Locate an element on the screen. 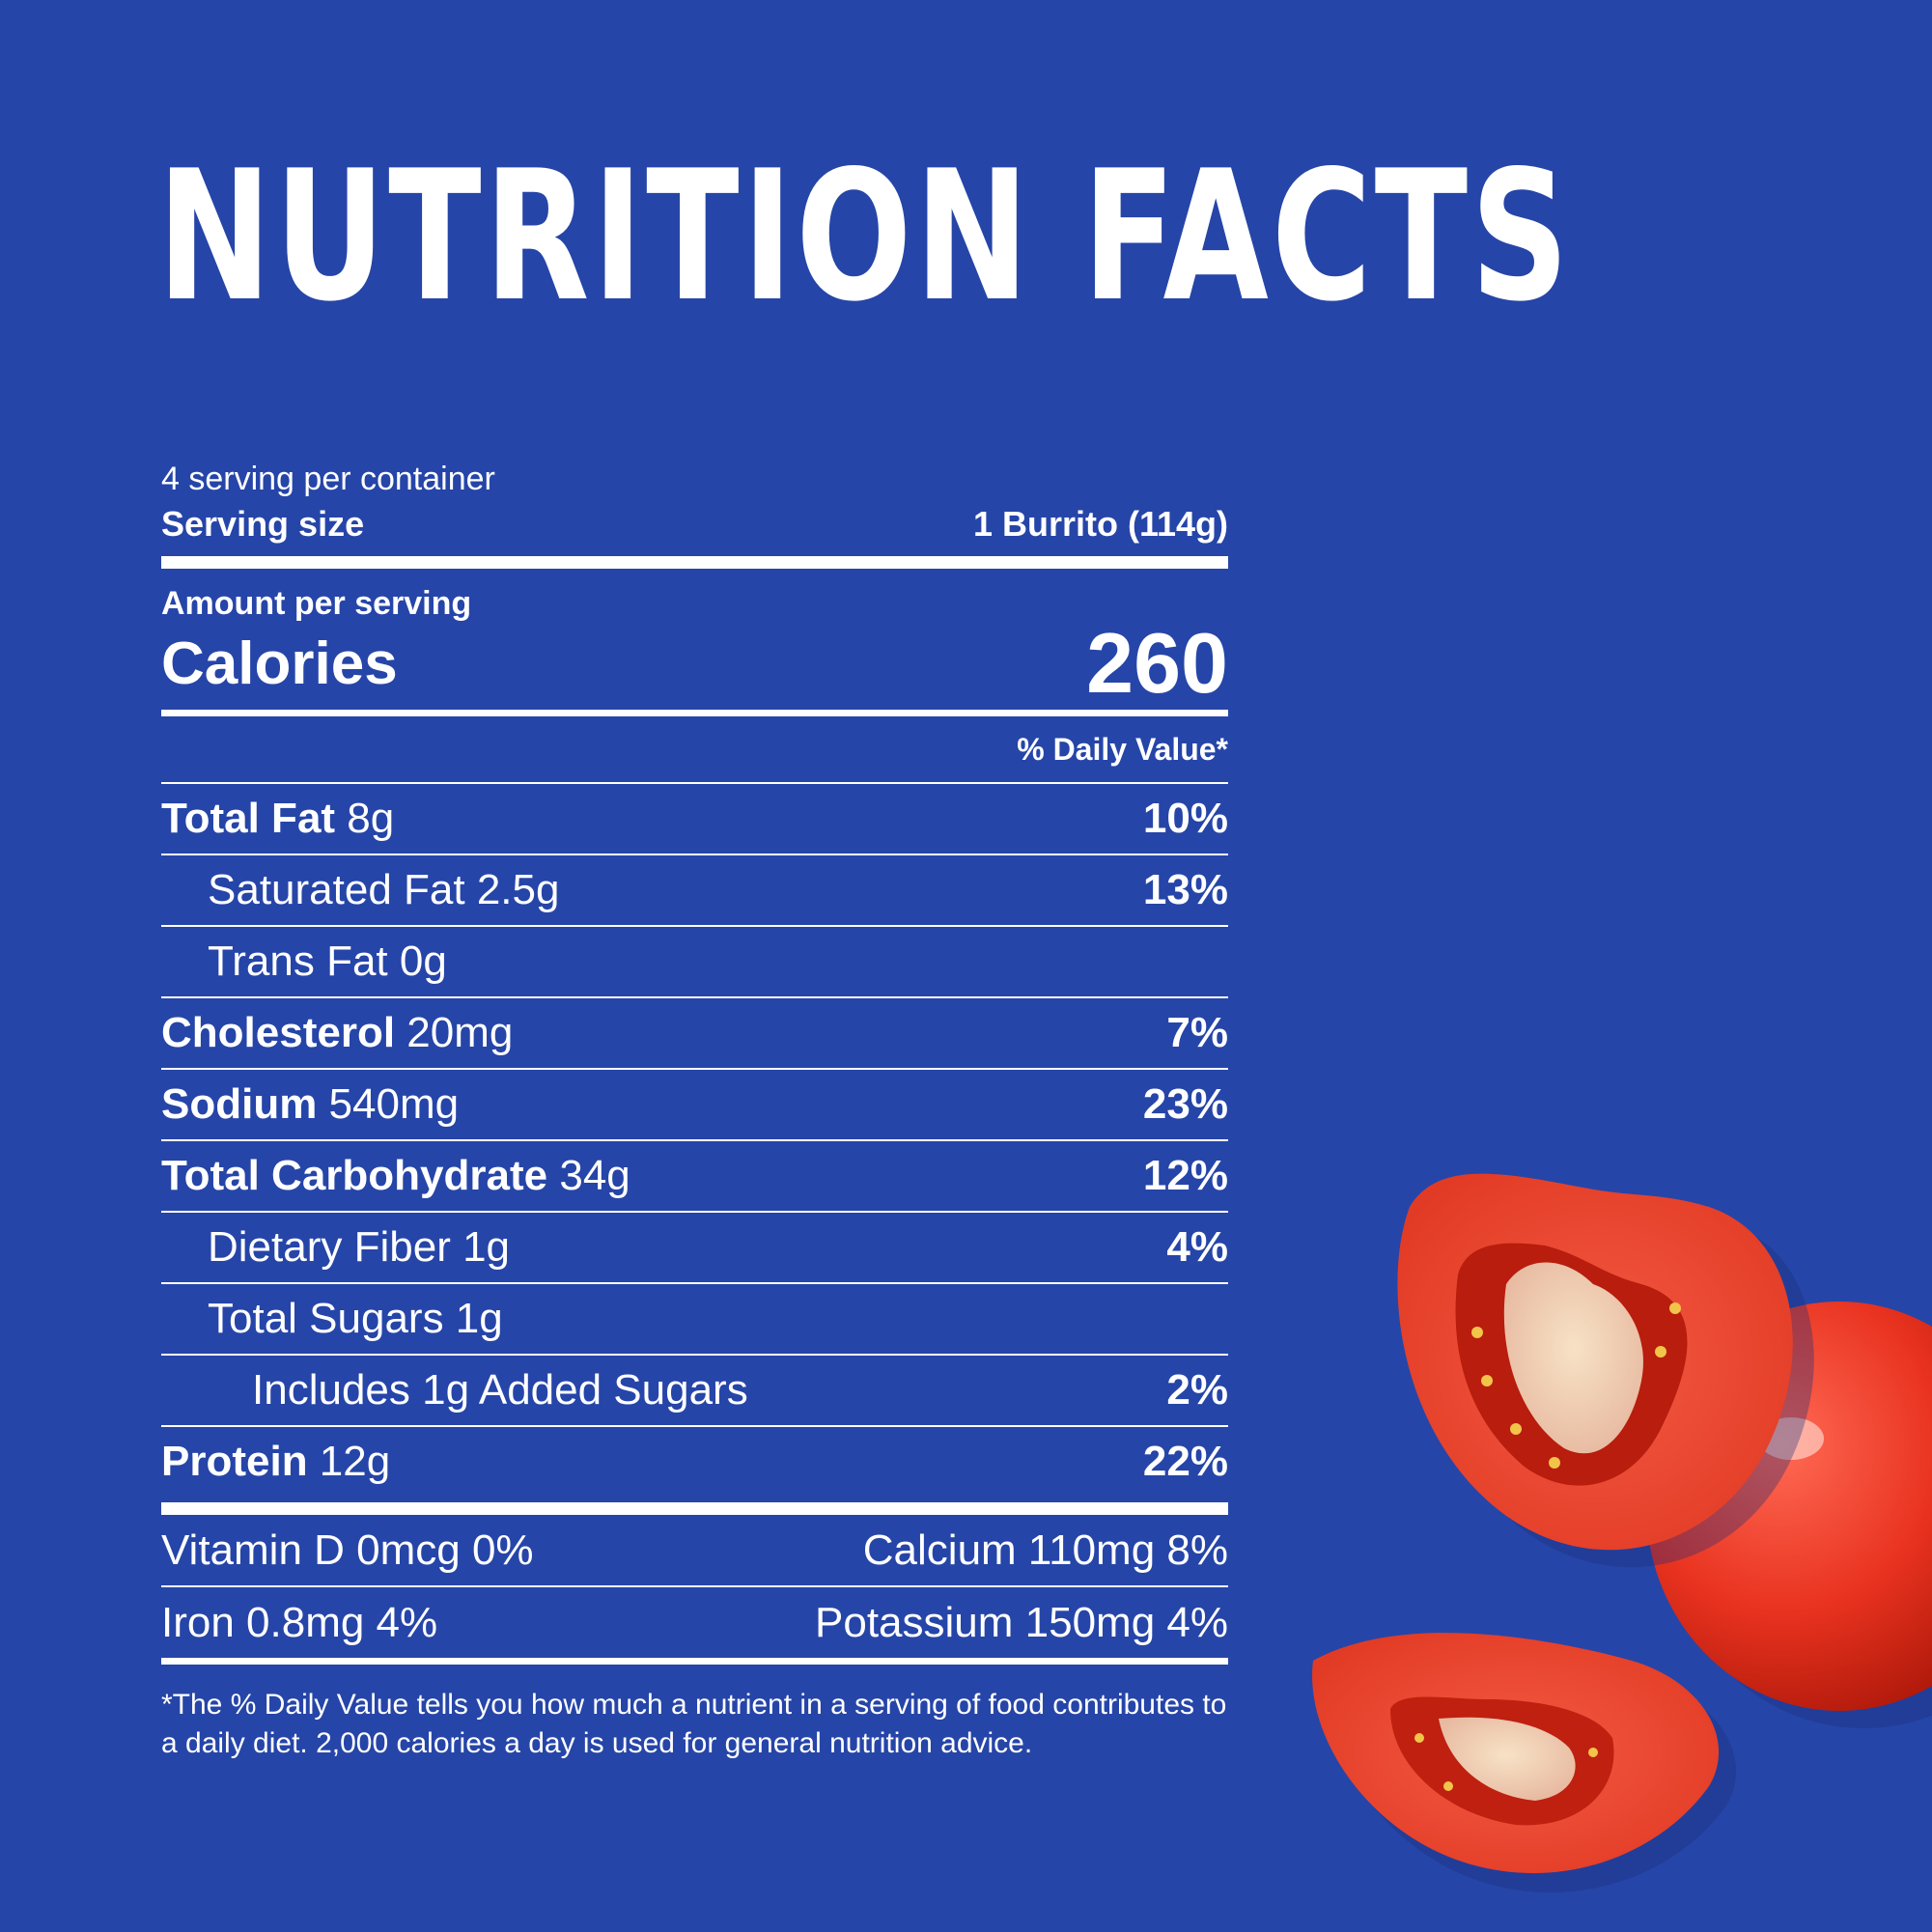 This screenshot has width=1932, height=1932. nutrient-name: Trans Fat 0g is located at coordinates (328, 962).